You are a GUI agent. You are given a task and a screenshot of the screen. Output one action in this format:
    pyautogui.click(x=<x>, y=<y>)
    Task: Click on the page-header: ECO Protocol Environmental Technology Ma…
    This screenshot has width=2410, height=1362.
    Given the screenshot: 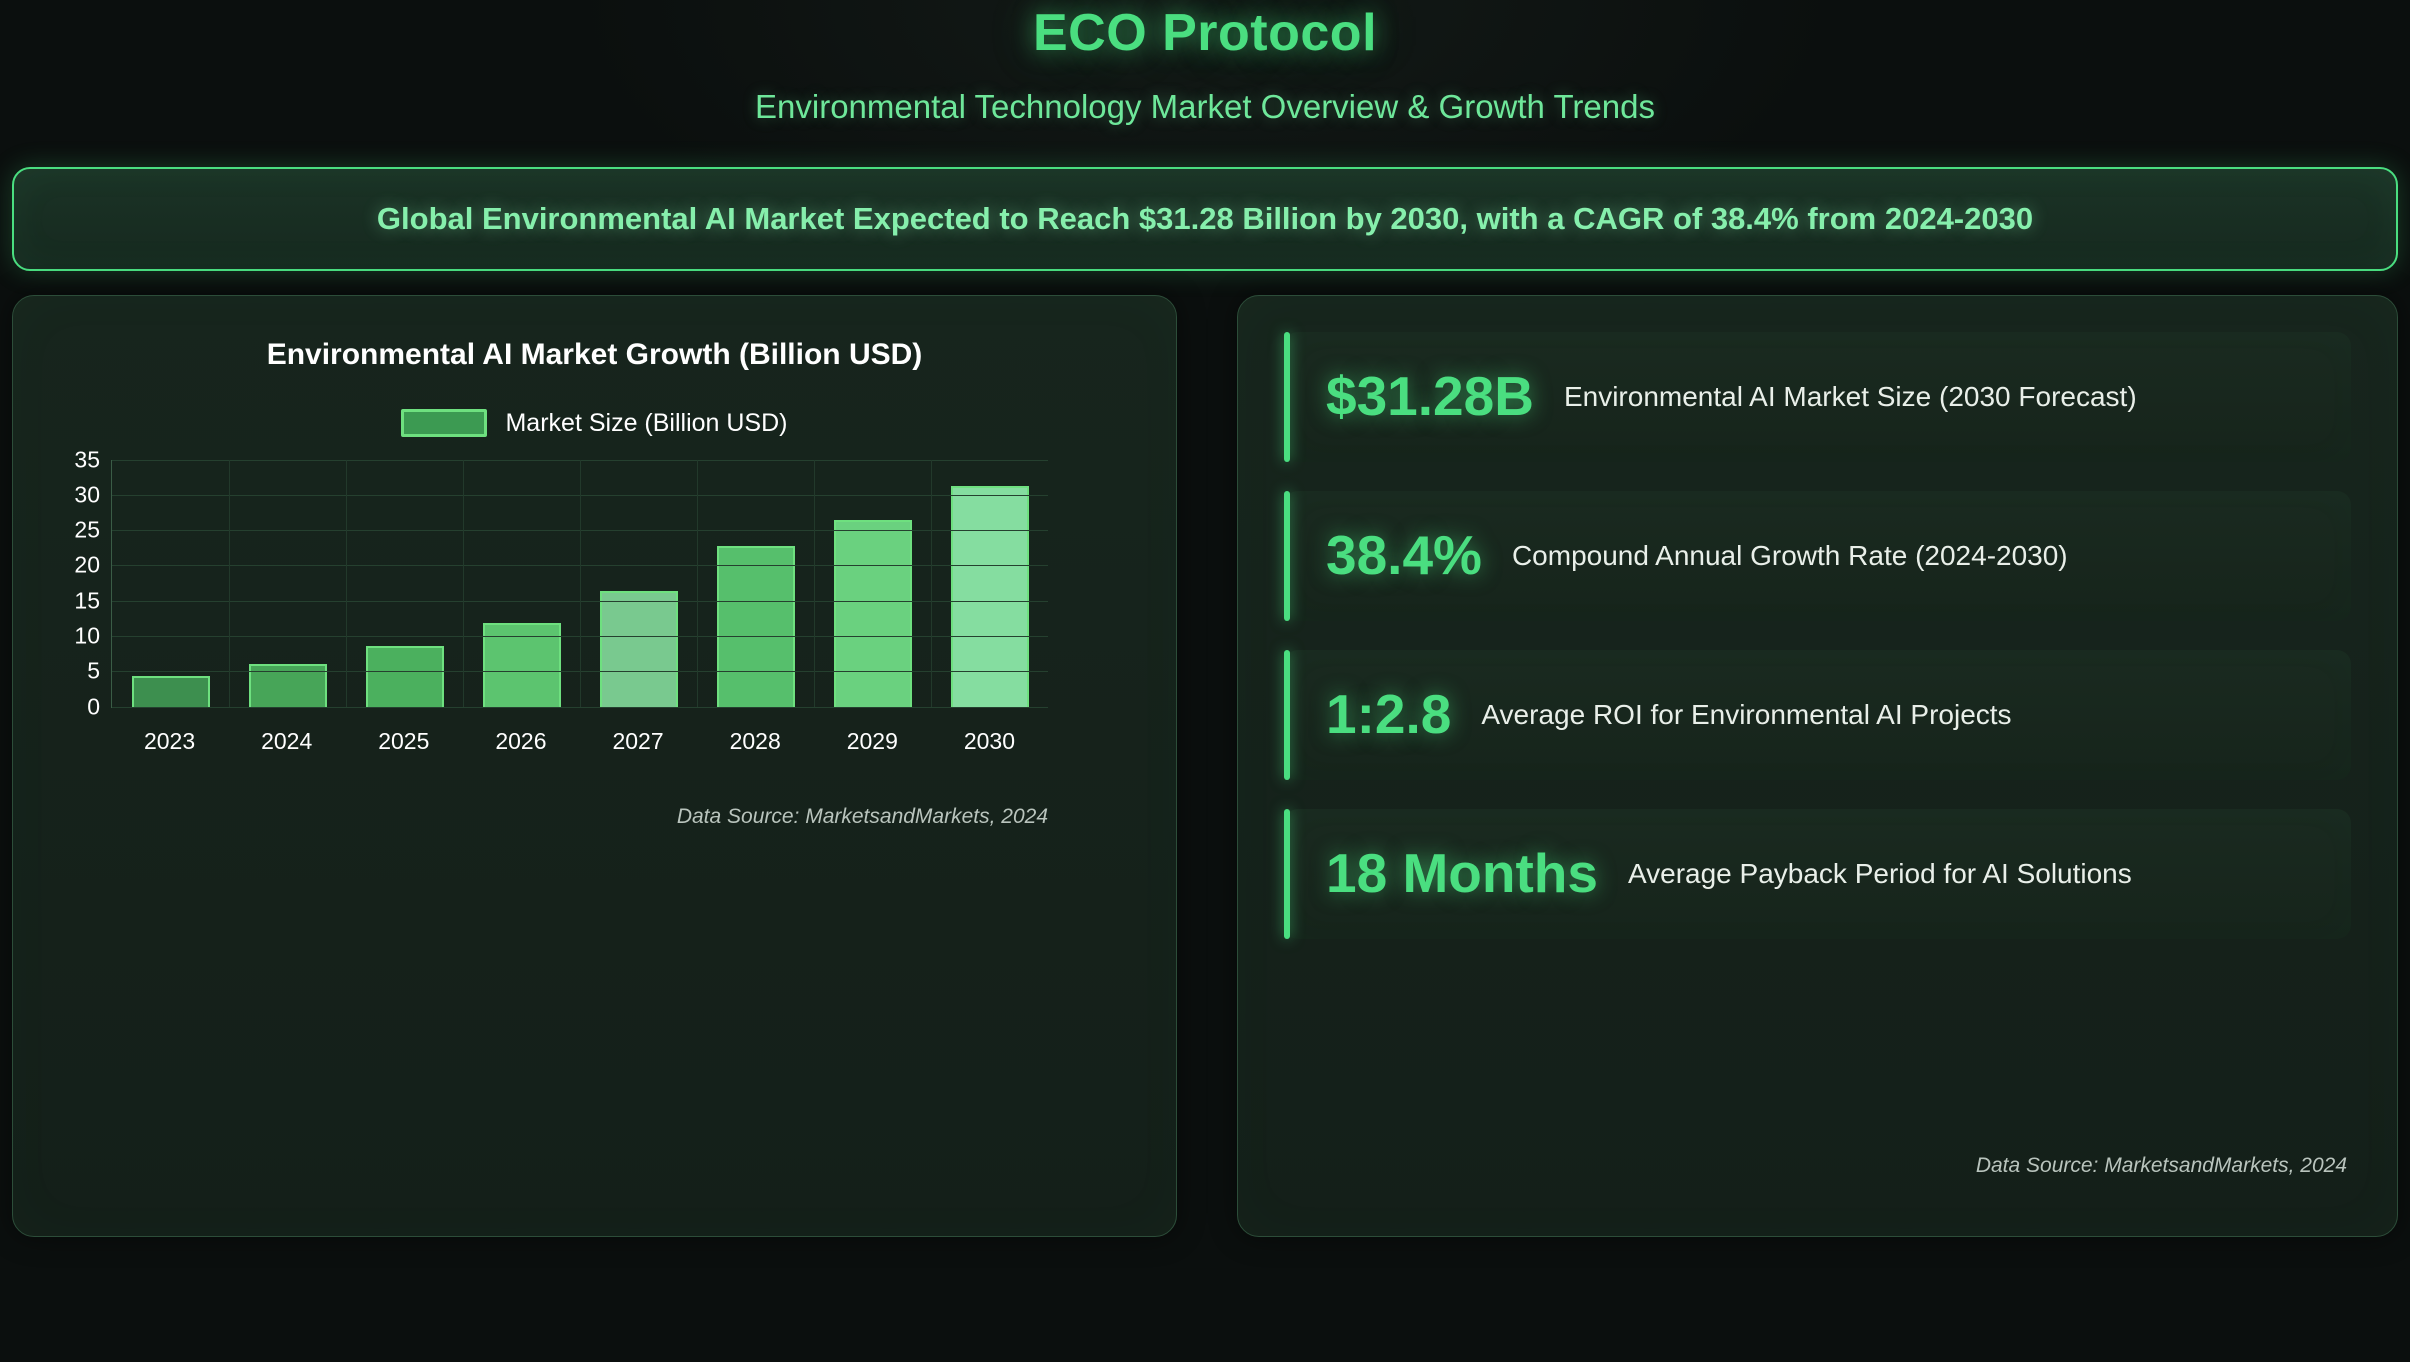 What is the action you would take?
    pyautogui.click(x=1205, y=63)
    